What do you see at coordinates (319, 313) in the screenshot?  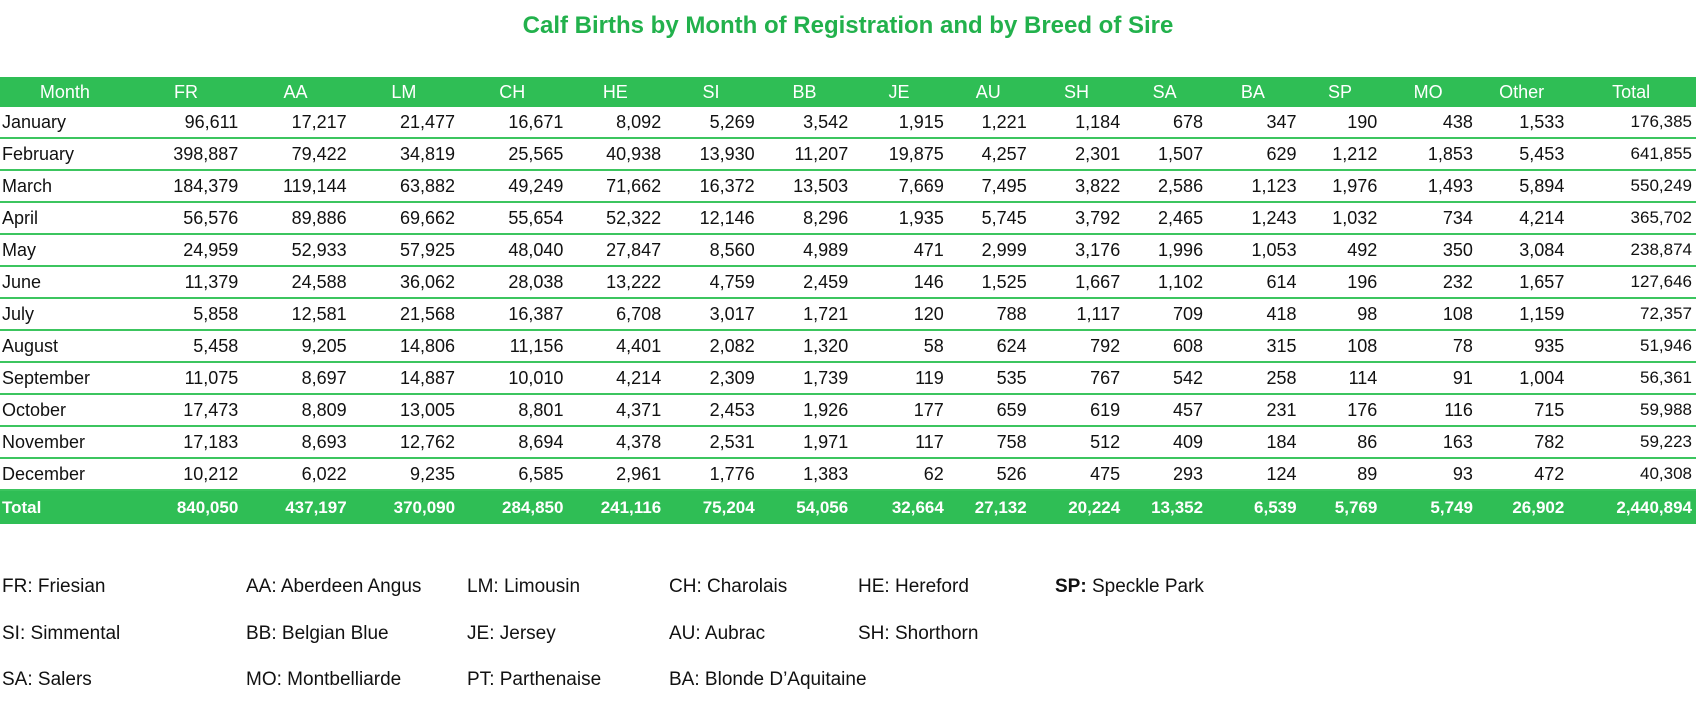 I see `table-cell: 12,581` at bounding box center [319, 313].